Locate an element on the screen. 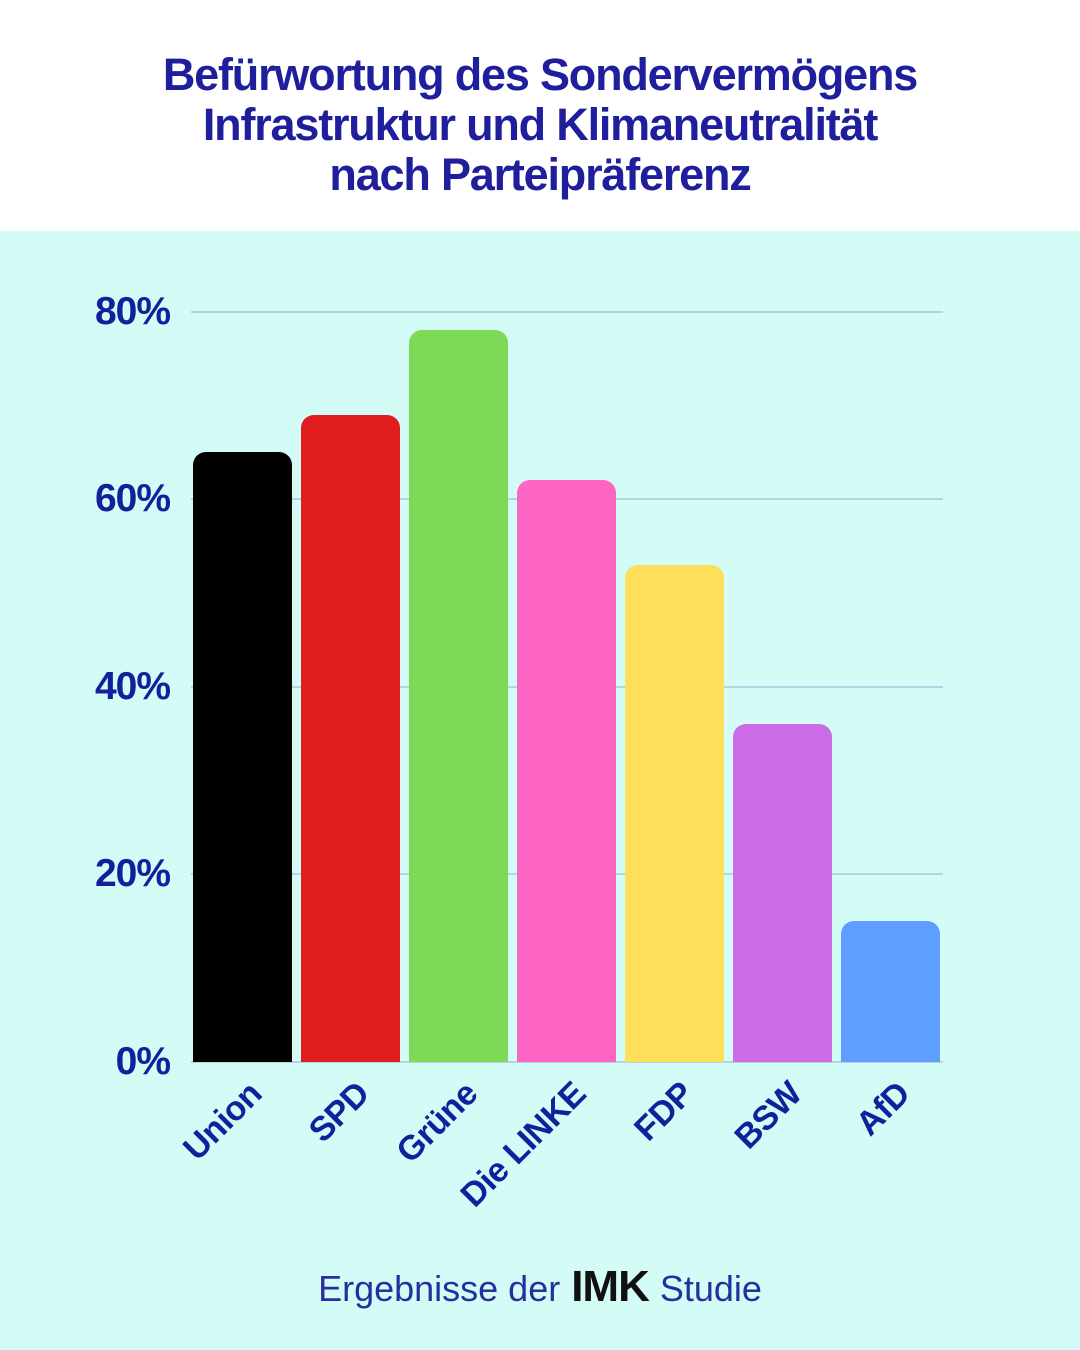 The width and height of the screenshot is (1080, 1350). bar-union is located at coordinates (242, 757).